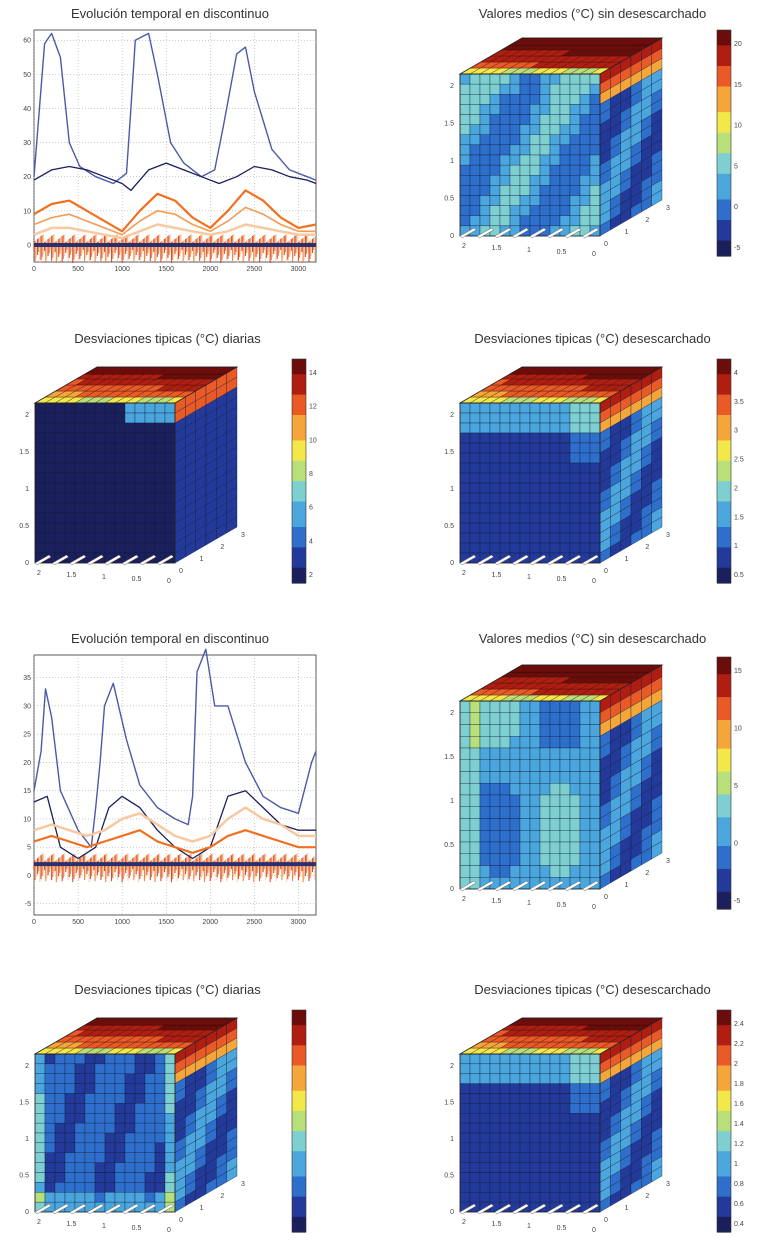 The height and width of the screenshot is (1257, 758). Describe the element at coordinates (175, 146) in the screenshot. I see `plot-area` at that location.